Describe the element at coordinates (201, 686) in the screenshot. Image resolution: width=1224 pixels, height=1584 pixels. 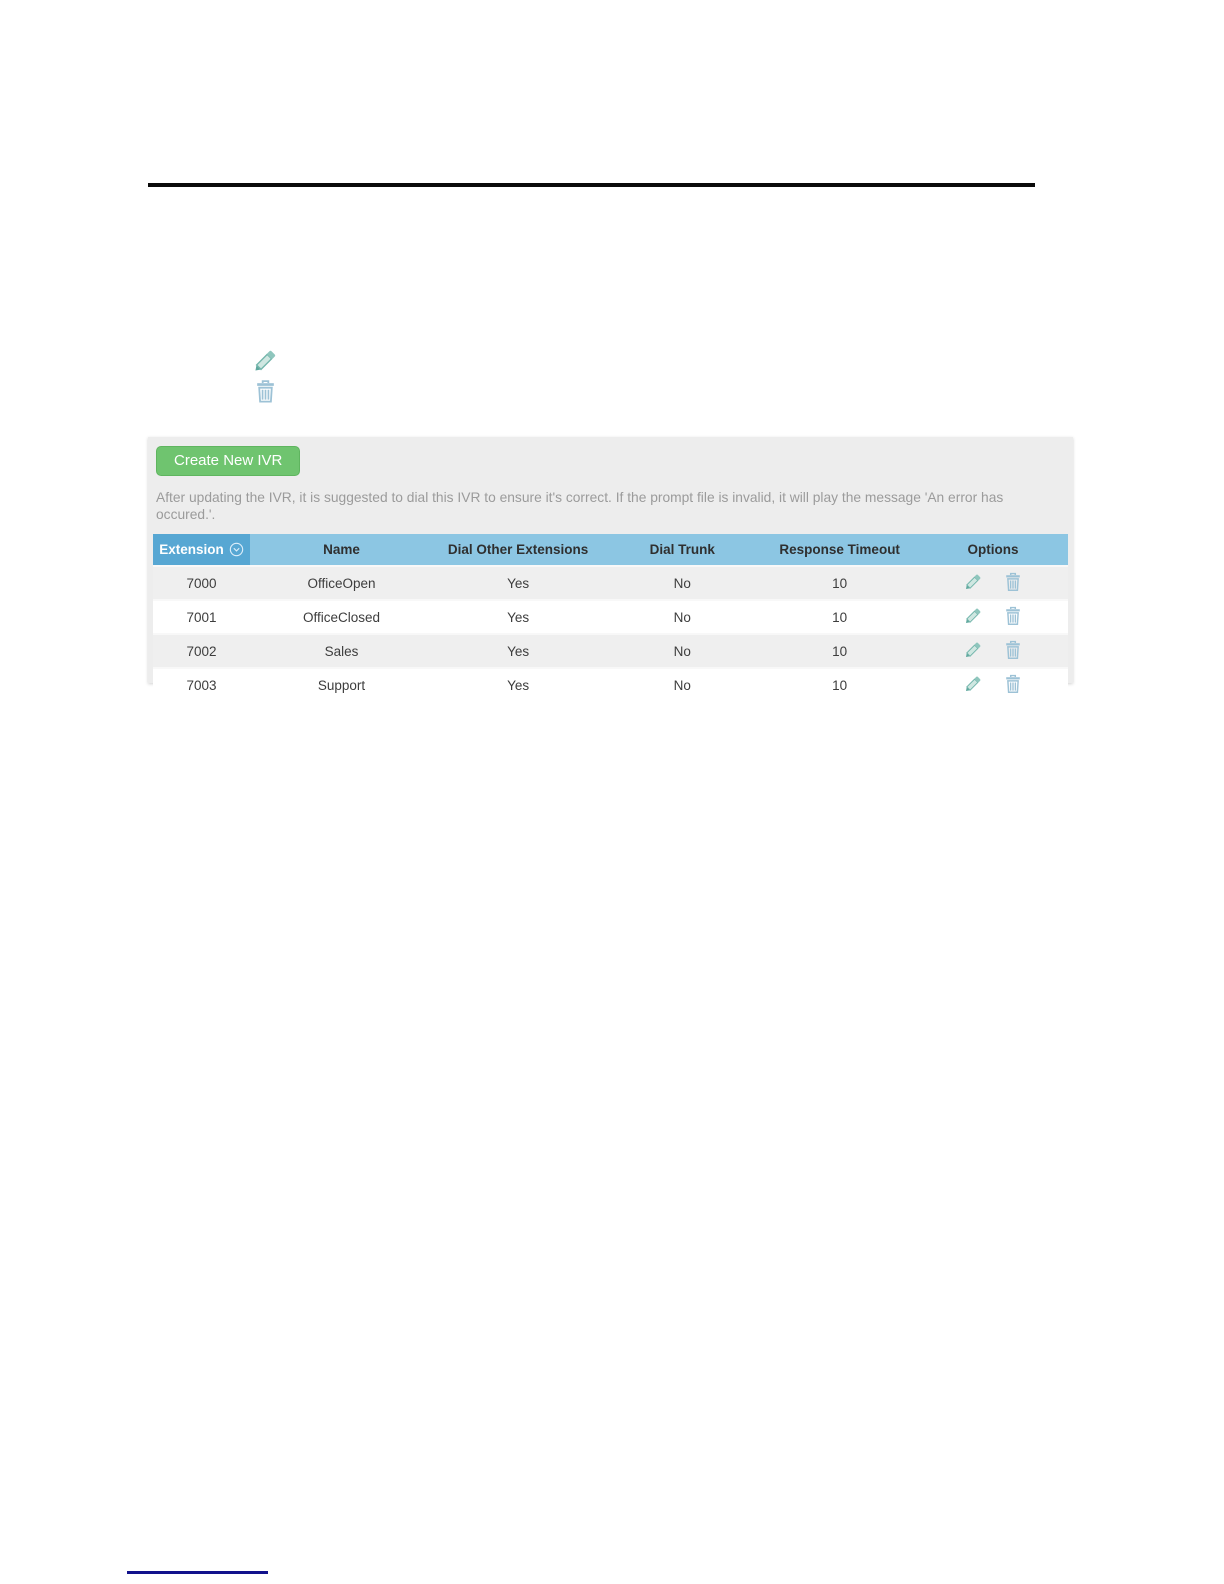
I see `cell-extension: 7003` at that location.